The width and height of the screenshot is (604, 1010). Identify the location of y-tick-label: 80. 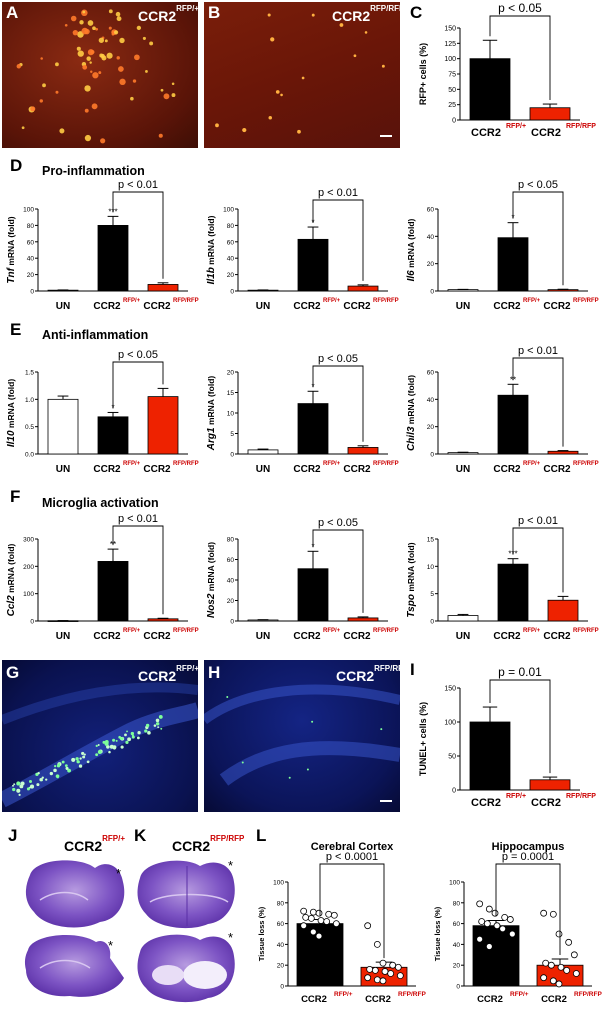
(231, 540).